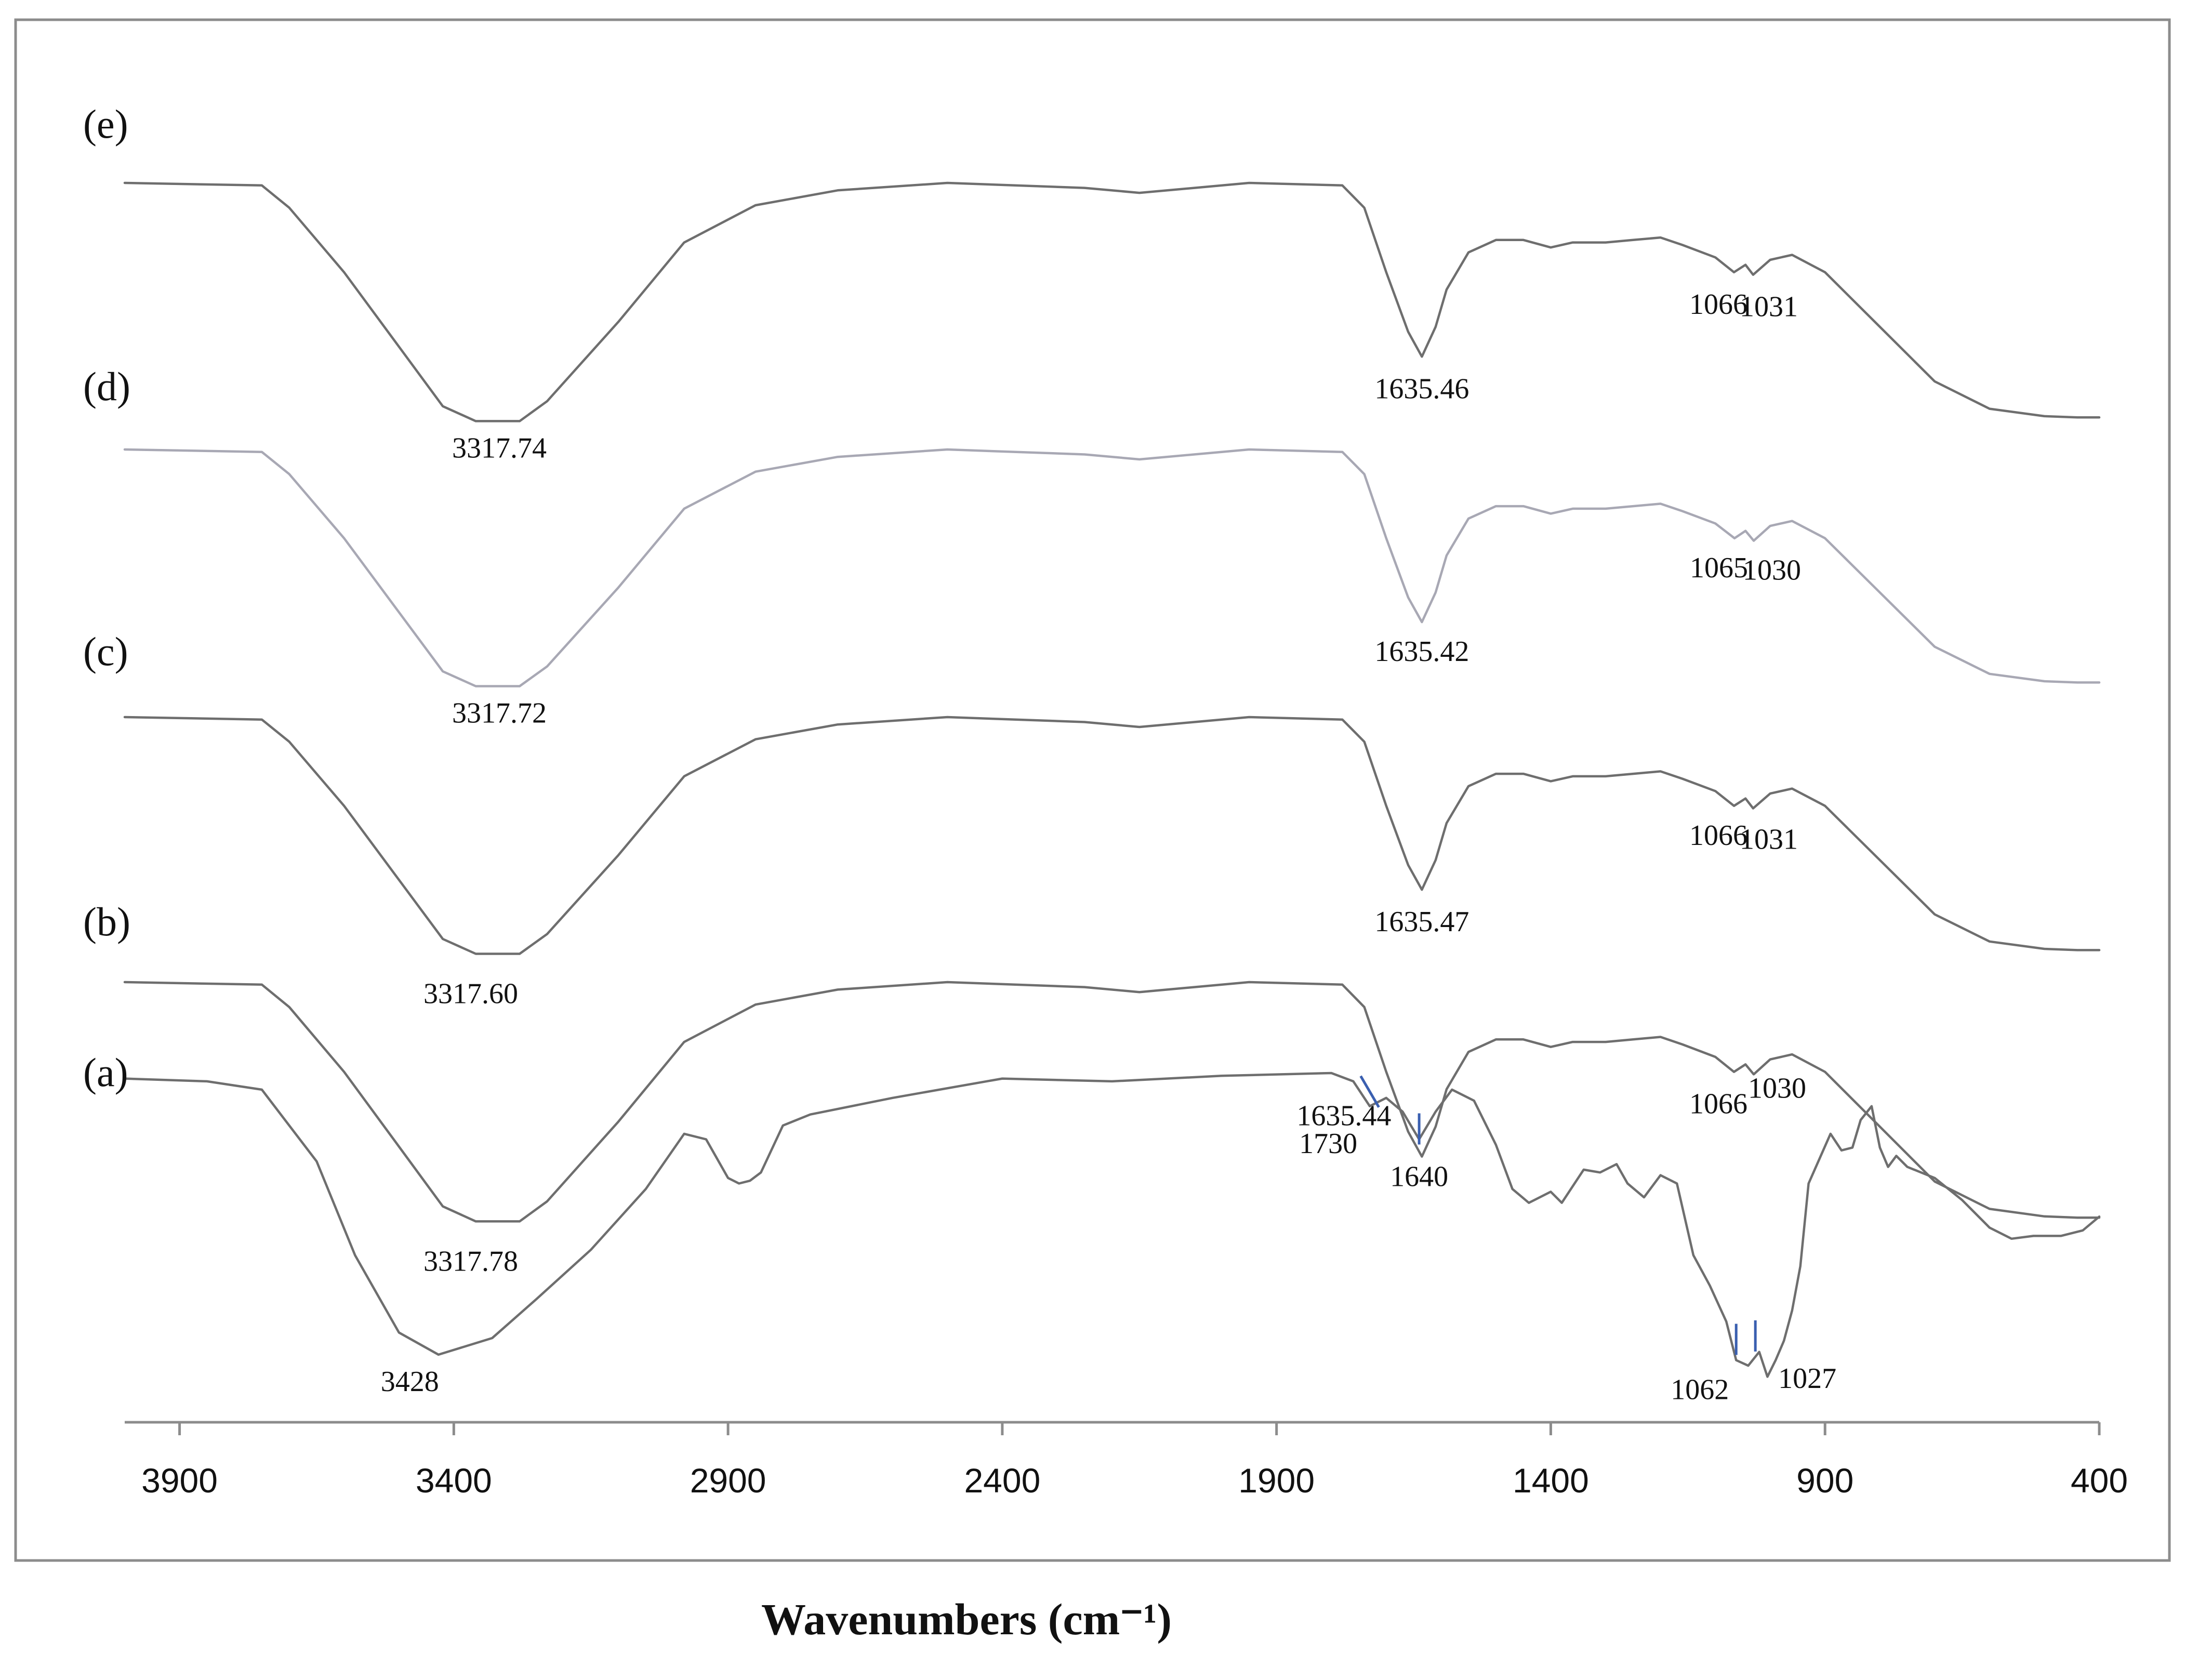 The image size is (2185, 1680). What do you see at coordinates (1276, 1480) in the screenshot?
I see `x-tick-label: 1900` at bounding box center [1276, 1480].